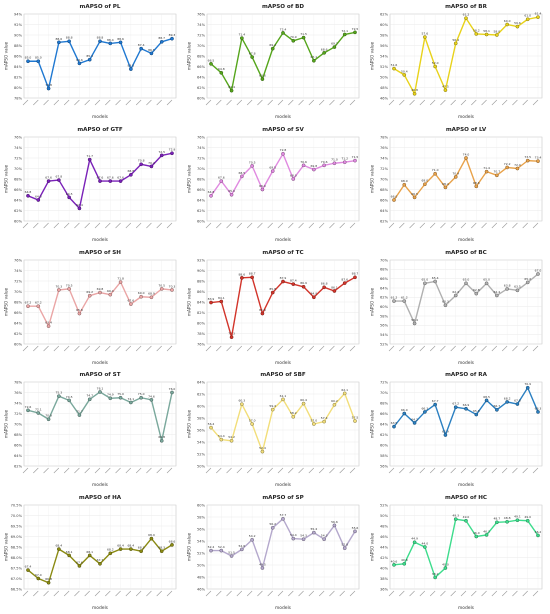 The width and height of the screenshot is (550, 614). I want to click on data-label: 71.5, so click(355, 157).